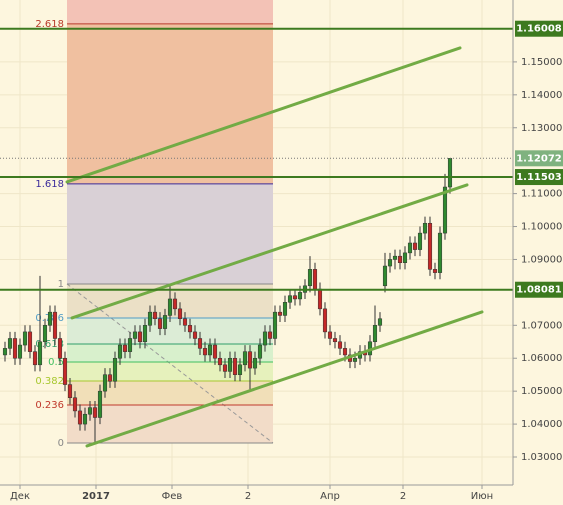 The image size is (563, 505). Describe the element at coordinates (541, 227) in the screenshot. I see `y-tick-label: 1.10000` at that location.